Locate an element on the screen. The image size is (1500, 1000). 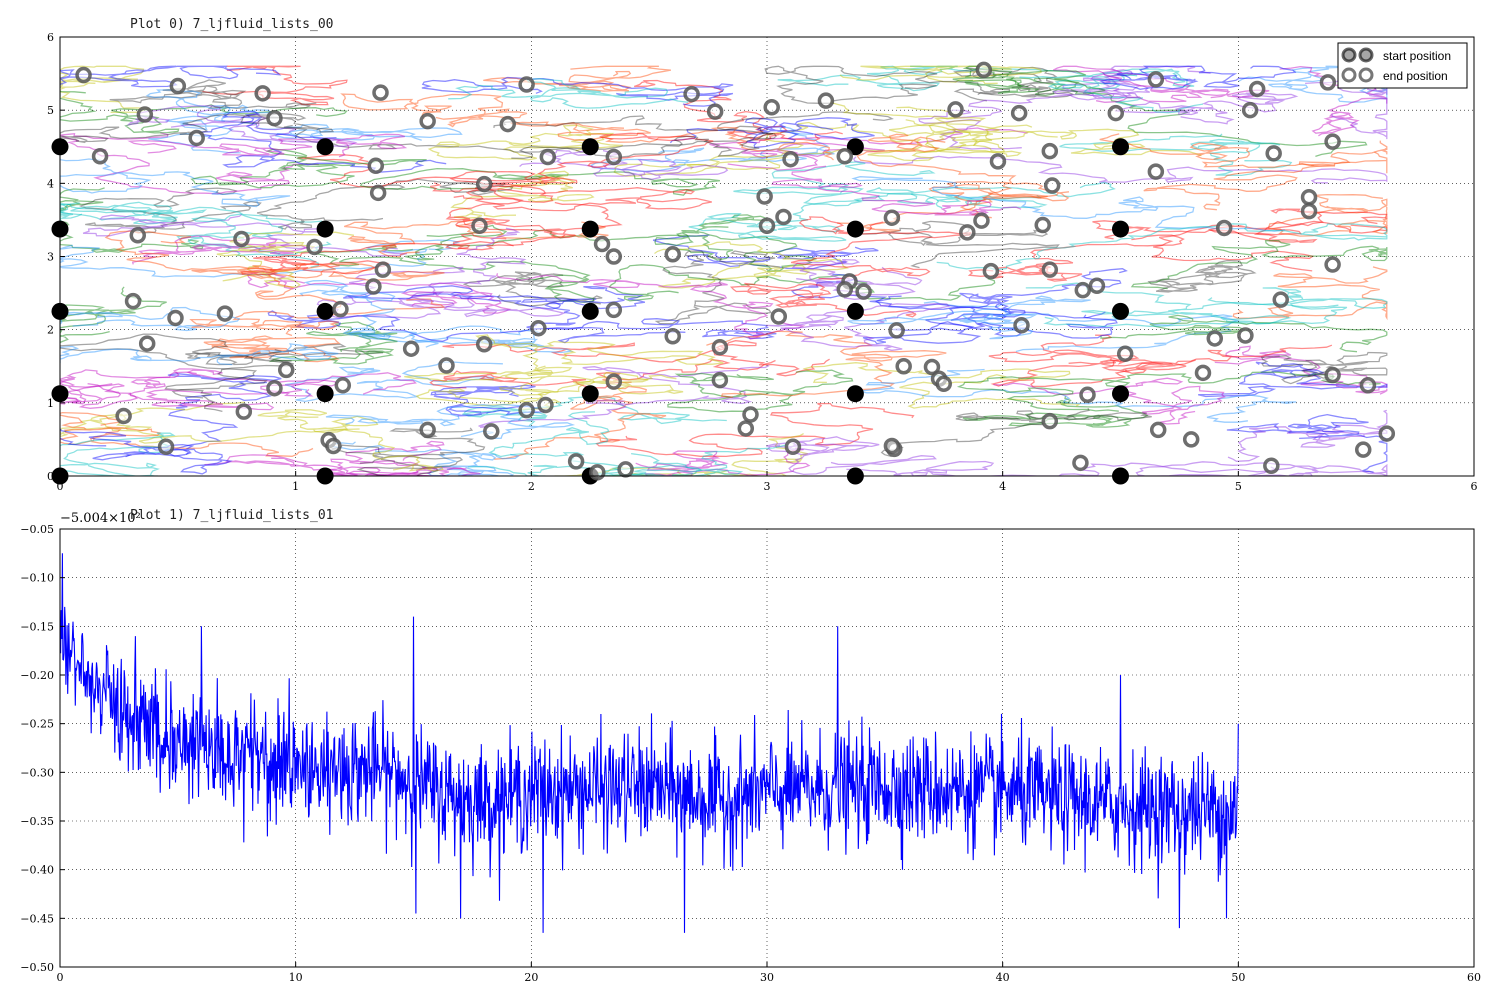
x-tick-label: 30 is located at coordinates (767, 977).